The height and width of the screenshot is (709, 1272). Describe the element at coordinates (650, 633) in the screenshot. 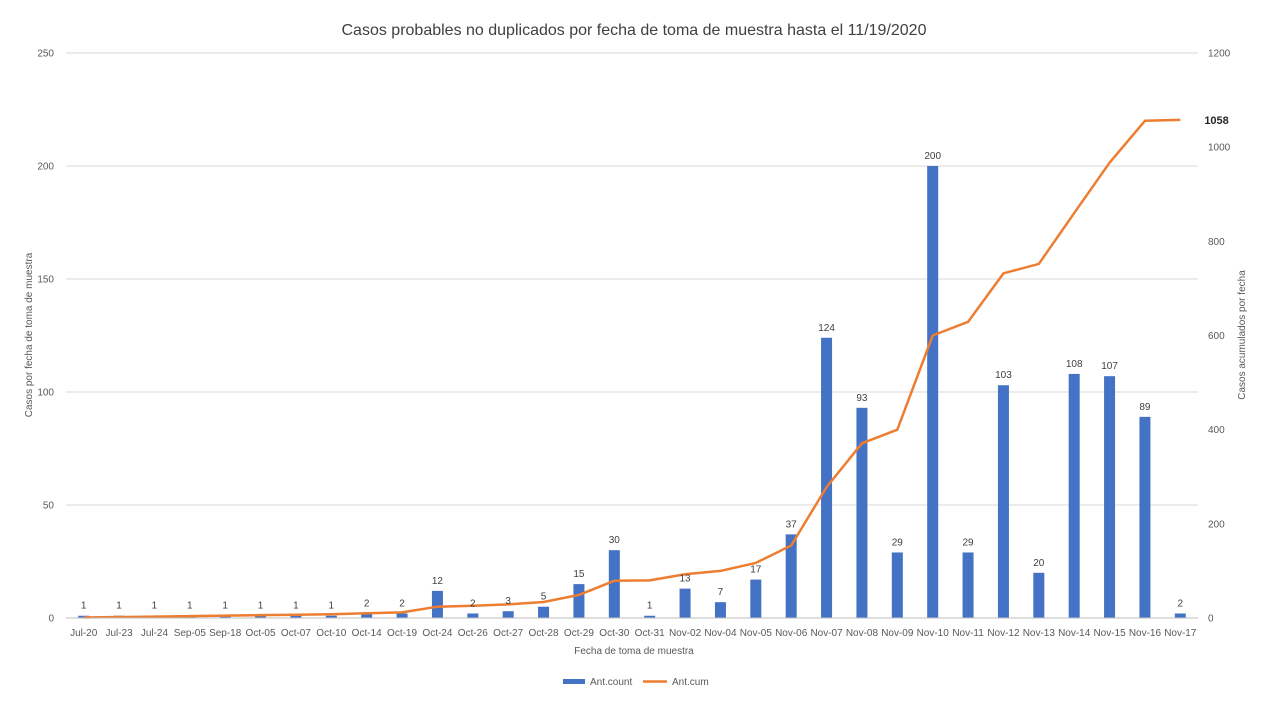

I see `x-tick-label: Oct-31` at that location.